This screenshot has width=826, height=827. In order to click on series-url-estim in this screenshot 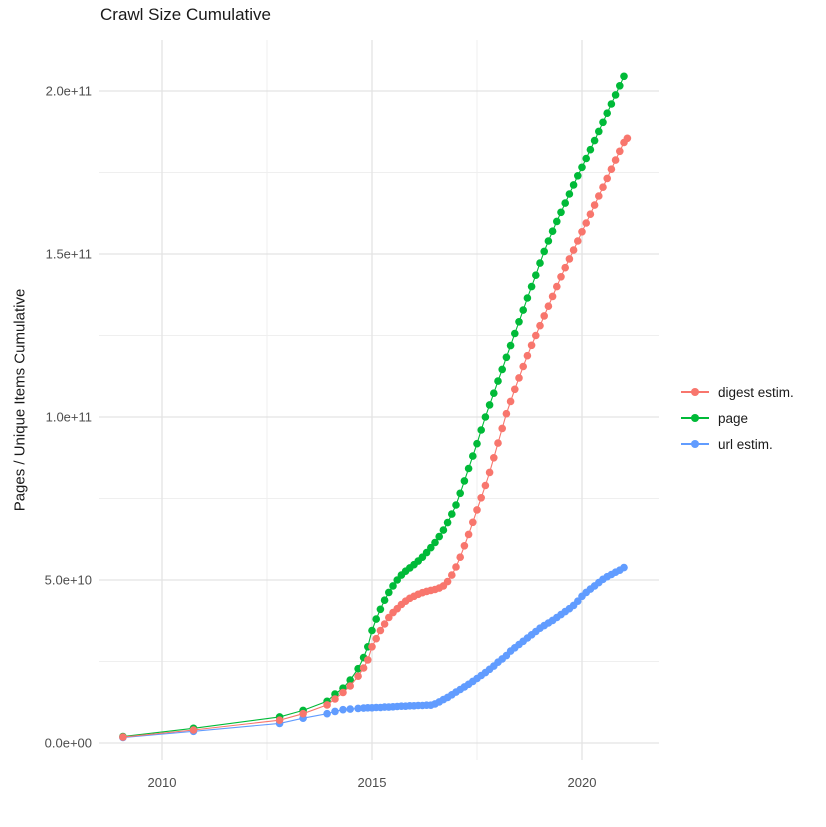, I will do `click(373, 652)`.